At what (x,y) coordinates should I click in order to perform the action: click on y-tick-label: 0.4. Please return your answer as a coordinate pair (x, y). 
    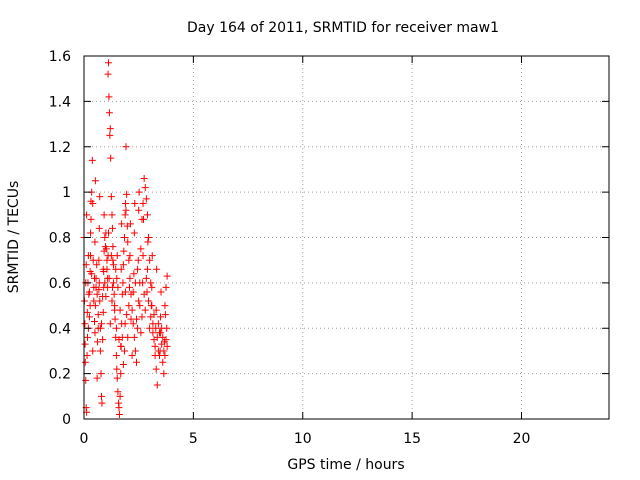
    Looking at the image, I should click on (60, 329).